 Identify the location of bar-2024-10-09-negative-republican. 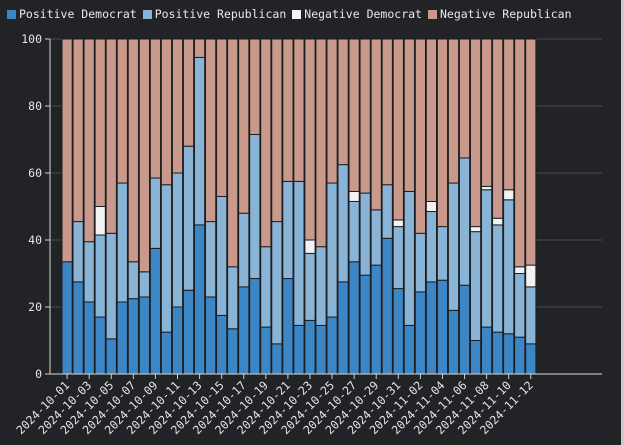
(155, 108).